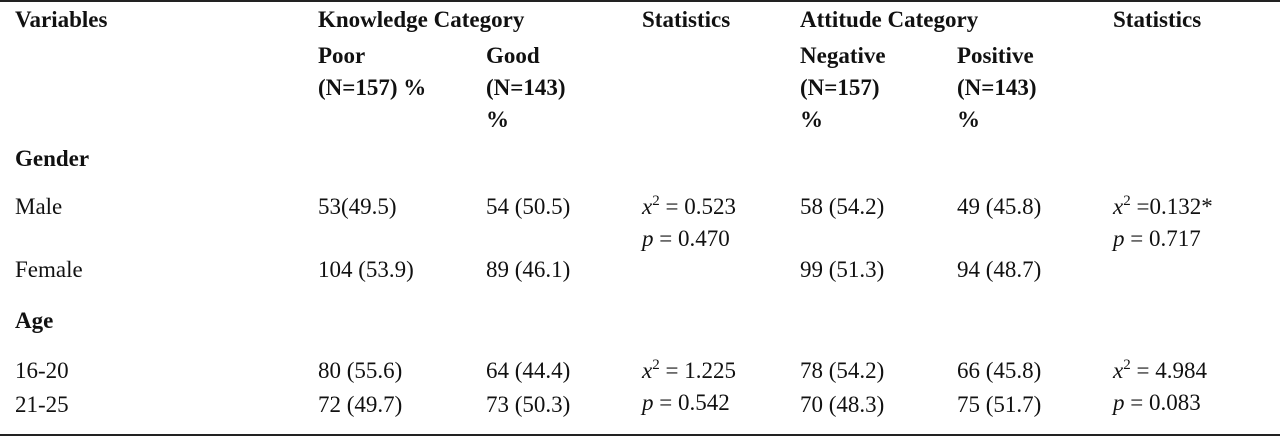 The image size is (1280, 439). I want to click on cell-male-positive: 49 (45.8), so click(999, 206).